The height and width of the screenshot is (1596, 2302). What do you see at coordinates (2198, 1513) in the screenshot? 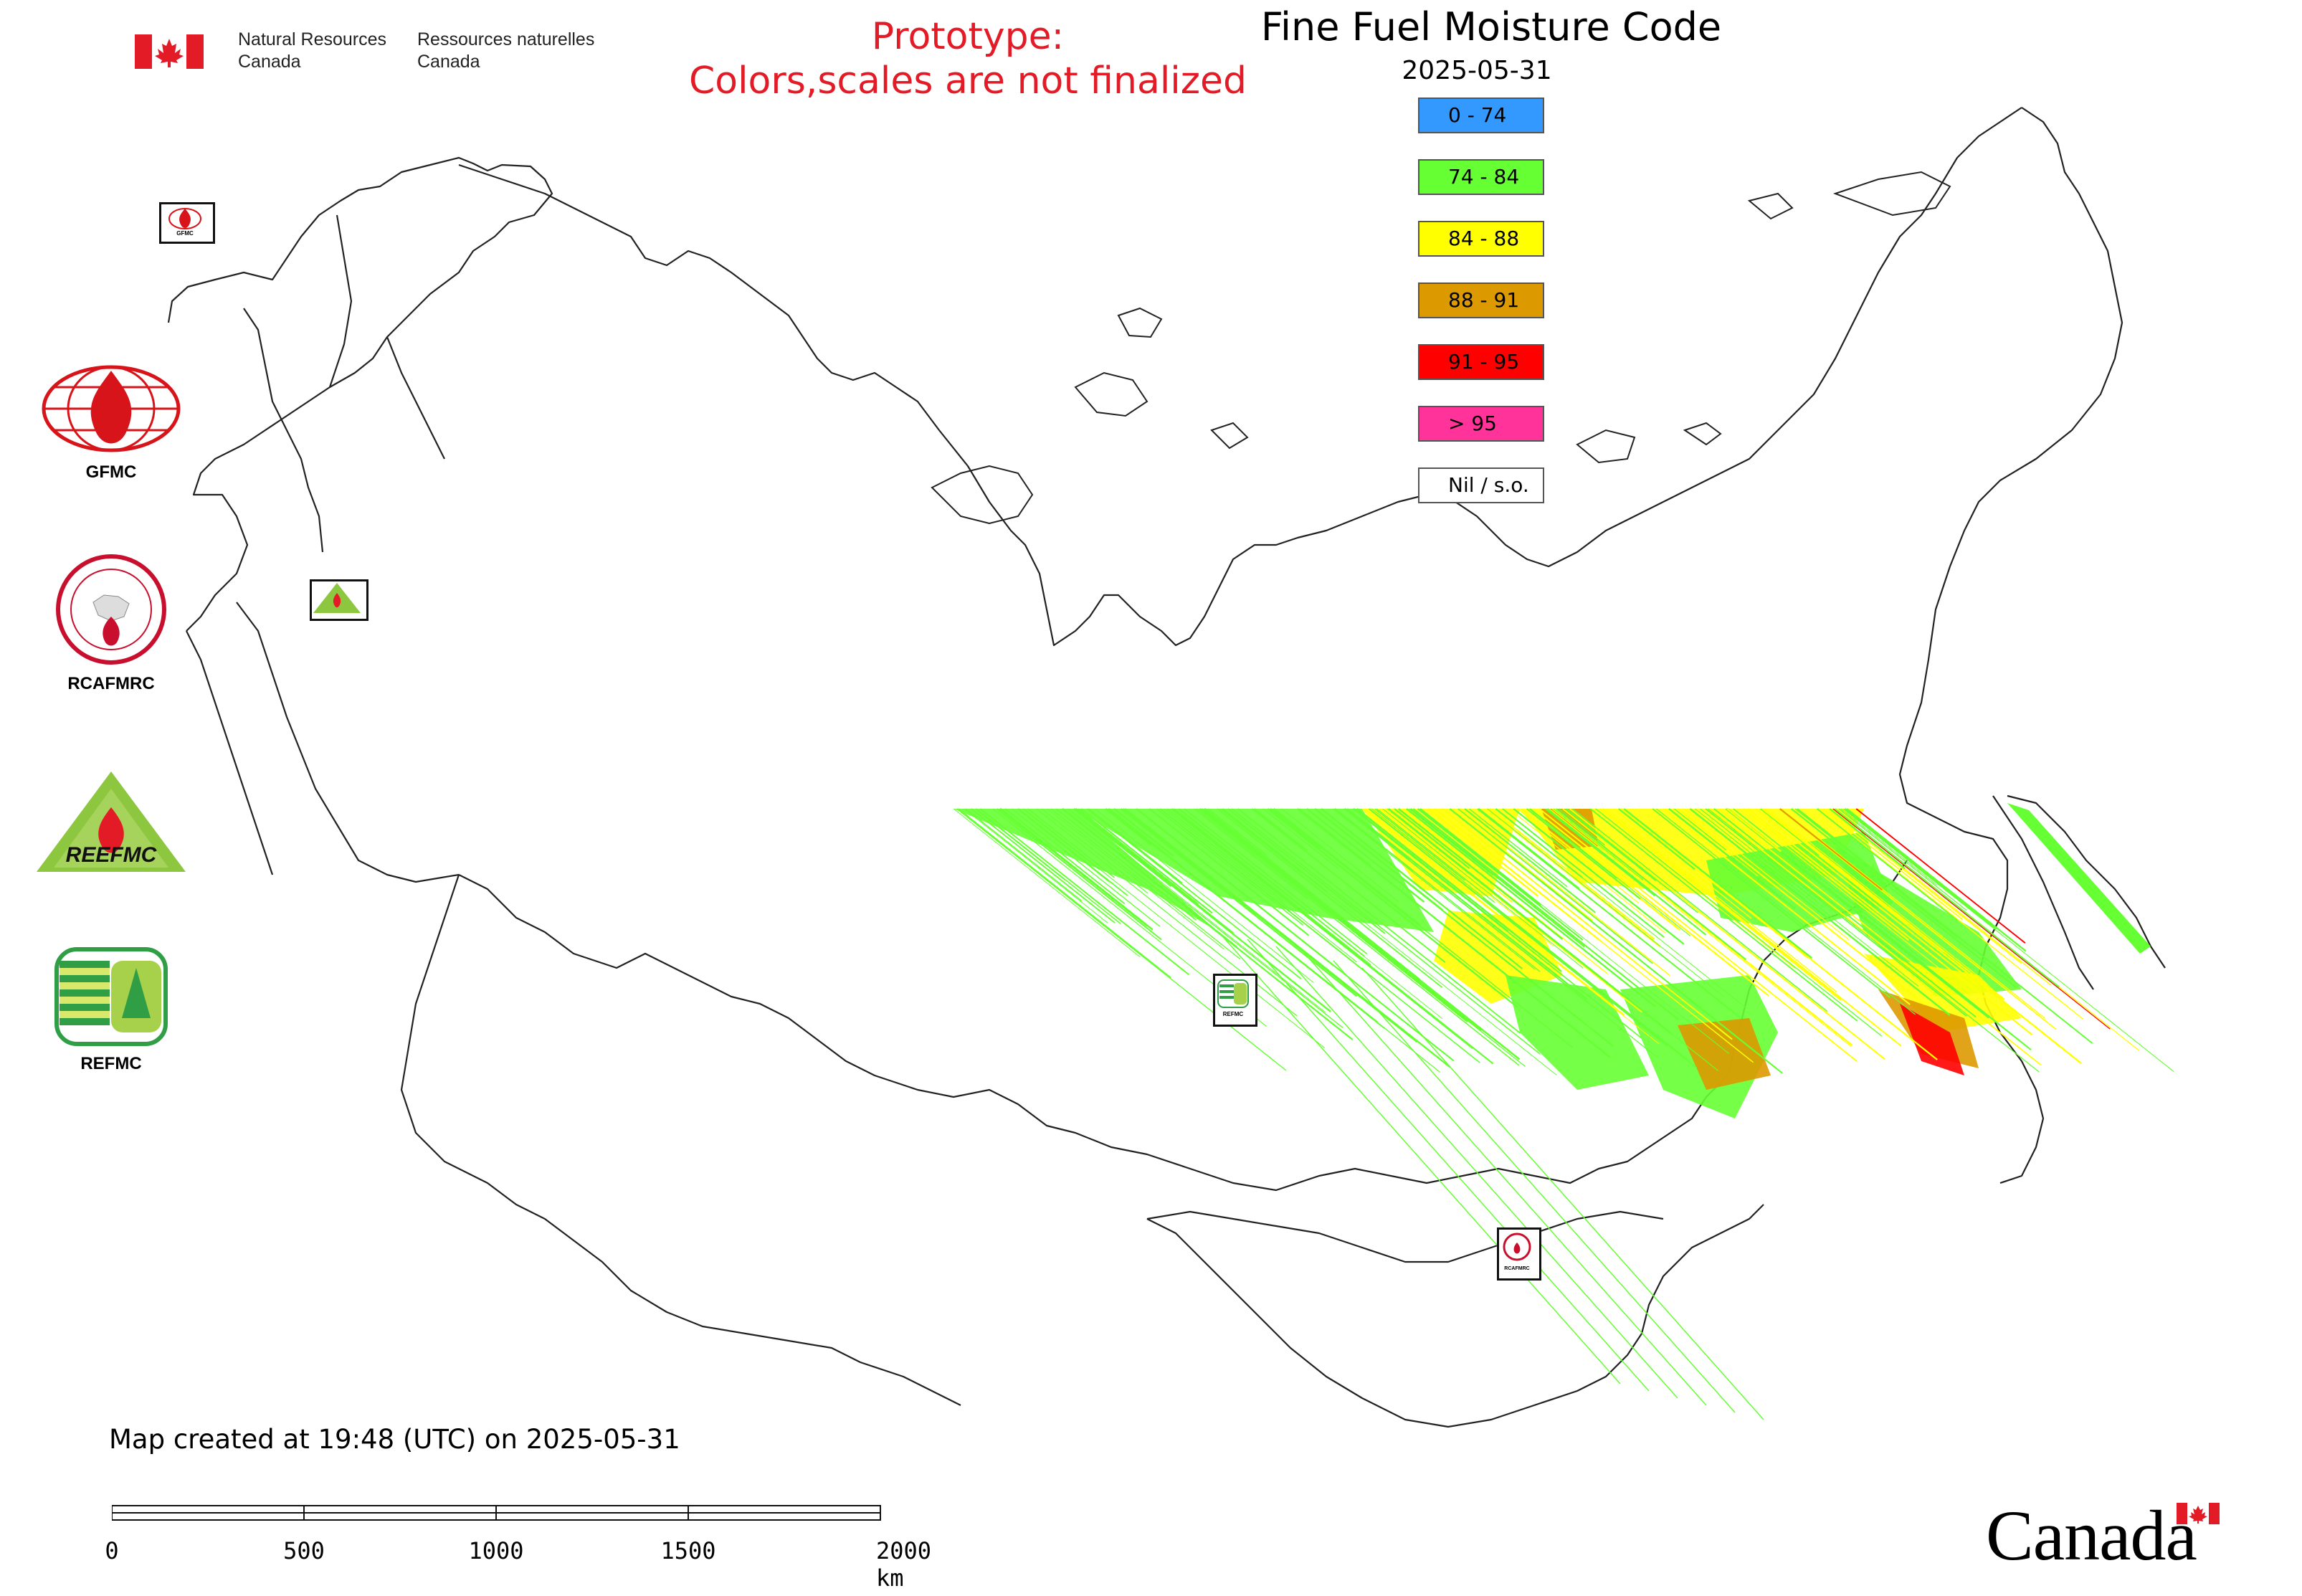
I see `canada-wordmark-flag-icon` at bounding box center [2198, 1513].